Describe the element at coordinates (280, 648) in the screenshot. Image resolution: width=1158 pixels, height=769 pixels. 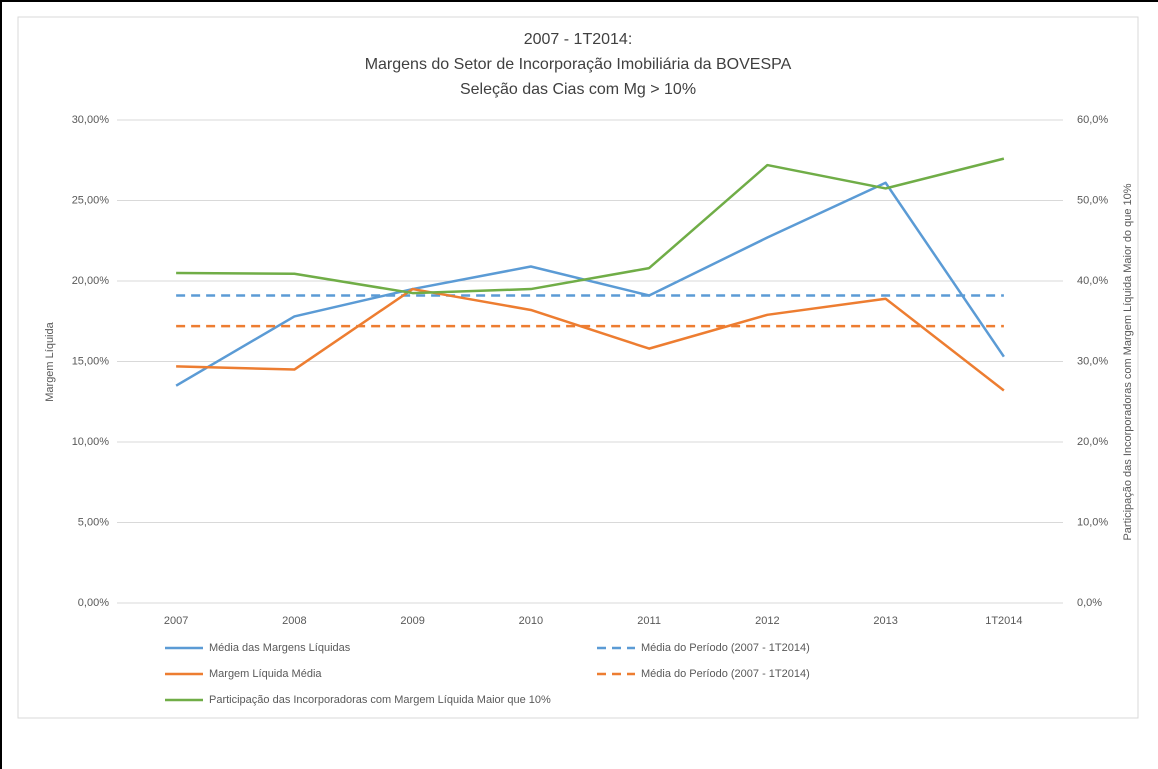
I see `legend-label: Média das Margens Líquidas` at that location.